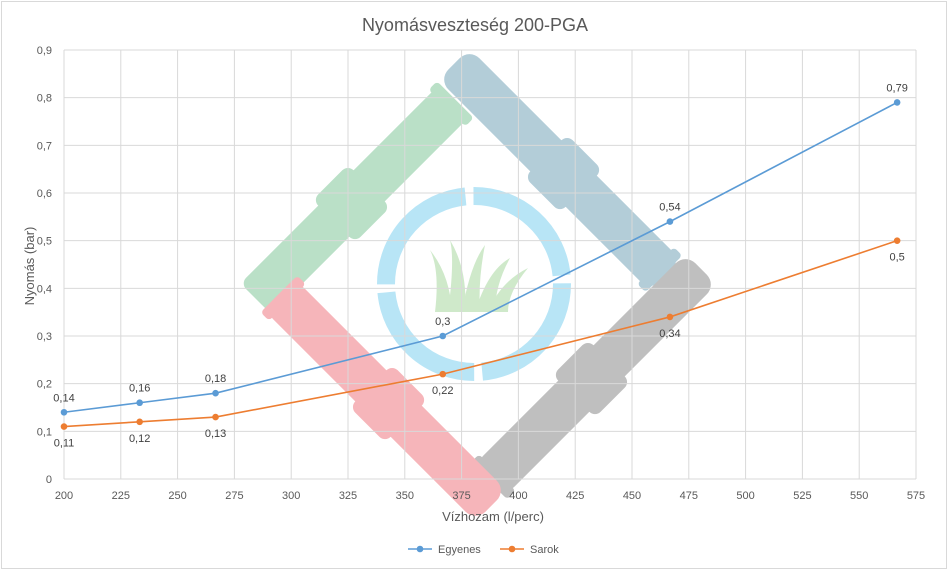  What do you see at coordinates (896, 258) in the screenshot?
I see `data-label: 0,5` at bounding box center [896, 258].